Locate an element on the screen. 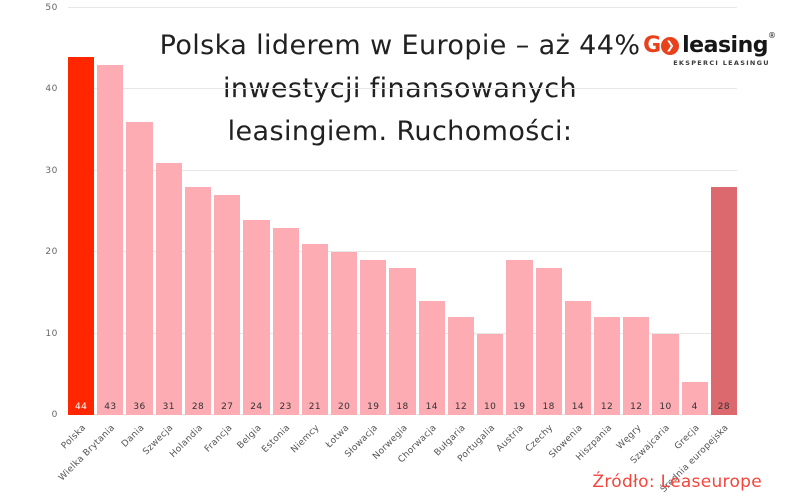  logo-word-leasing: leasing is located at coordinates (725, 45).